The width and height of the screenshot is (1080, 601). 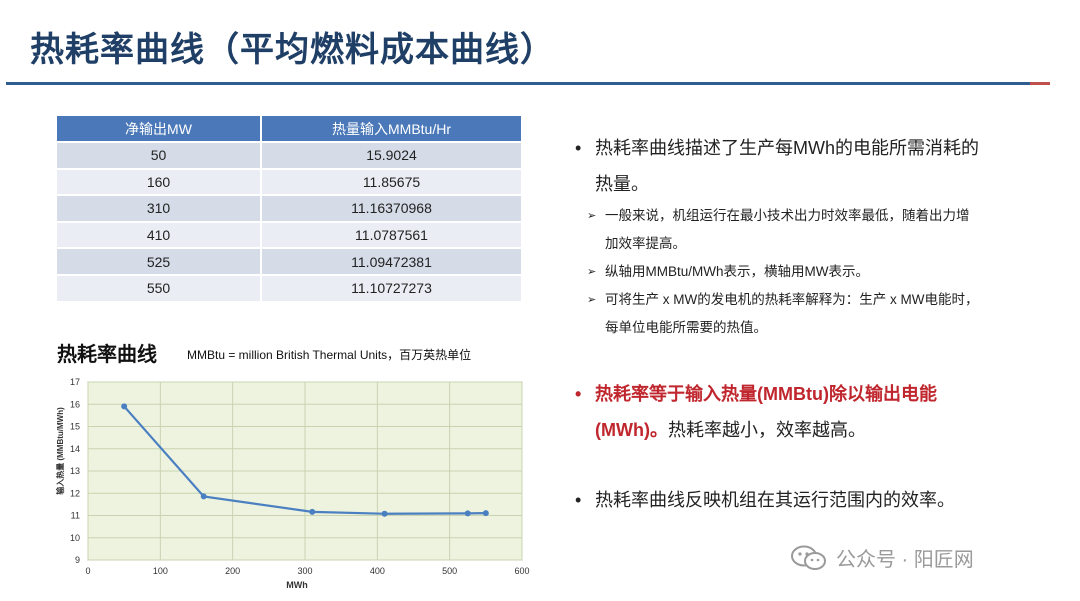 I want to click on bullet-text-emphasis: 热耗率等于输入热量(MMBtu)除以输出电能, so click(x=766, y=394).